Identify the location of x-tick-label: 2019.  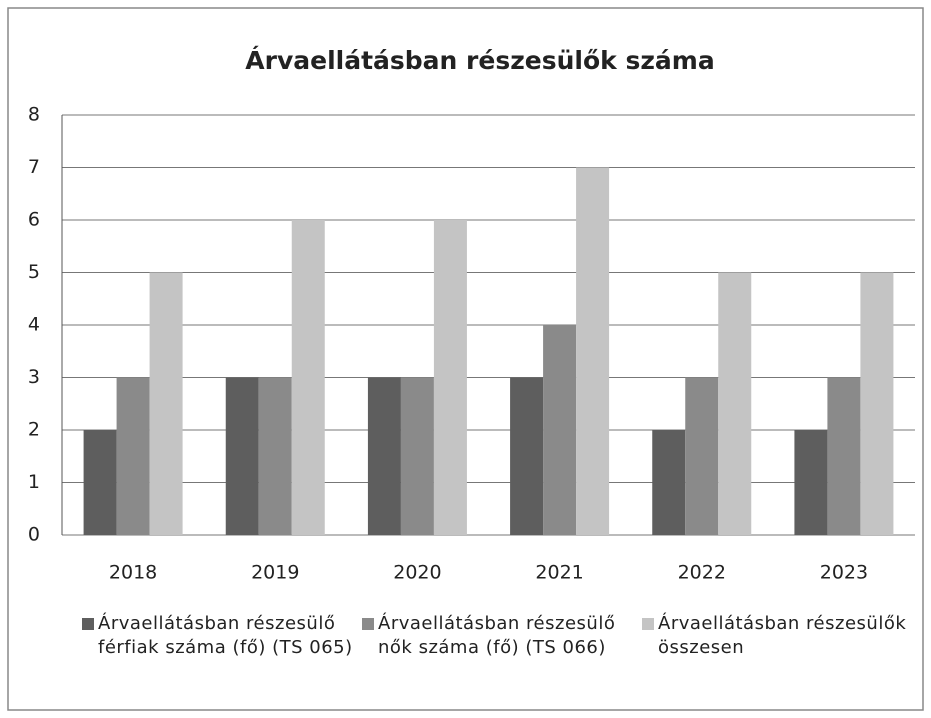
(275, 573).